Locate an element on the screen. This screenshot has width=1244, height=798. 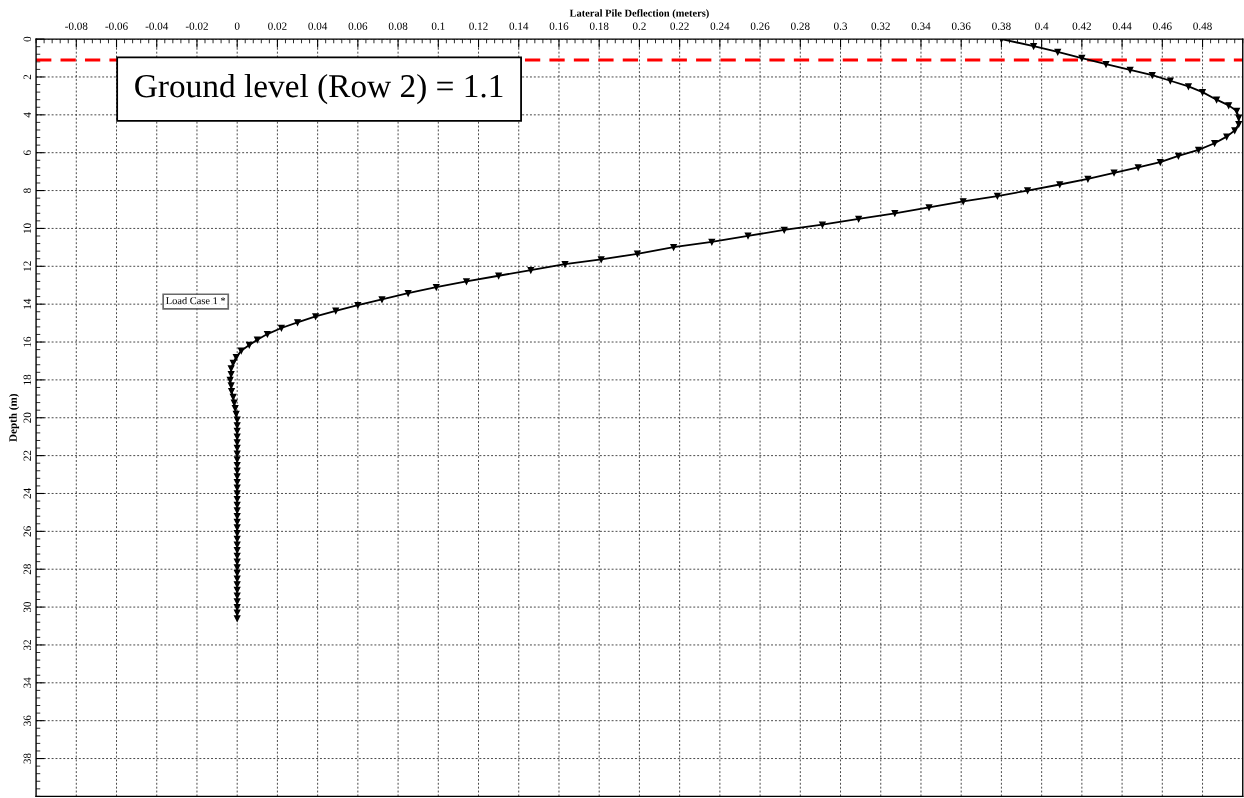
y-tick-label: 26 is located at coordinates (27, 531).